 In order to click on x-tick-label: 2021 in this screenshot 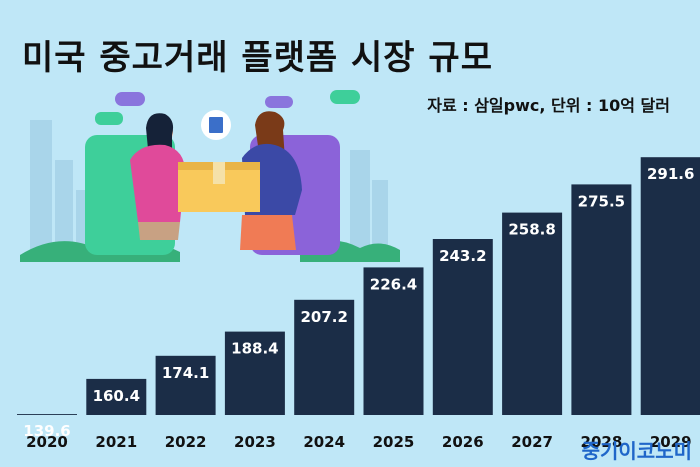, I will do `click(116, 442)`.